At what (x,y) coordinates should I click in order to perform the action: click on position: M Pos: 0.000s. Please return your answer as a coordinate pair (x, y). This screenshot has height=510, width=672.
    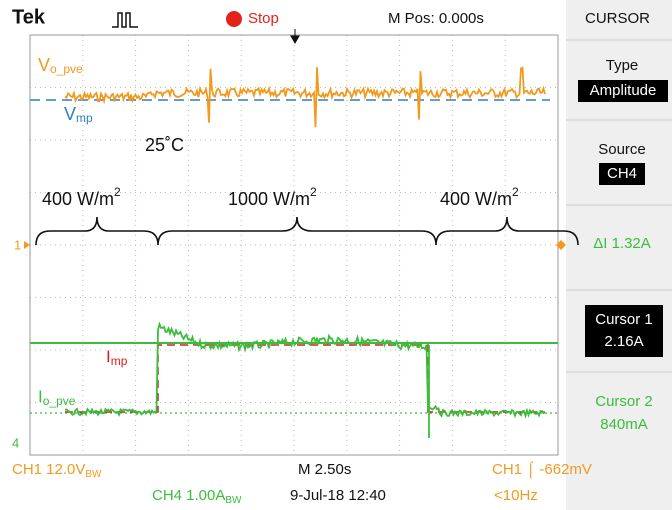
    Looking at the image, I should click on (436, 18).